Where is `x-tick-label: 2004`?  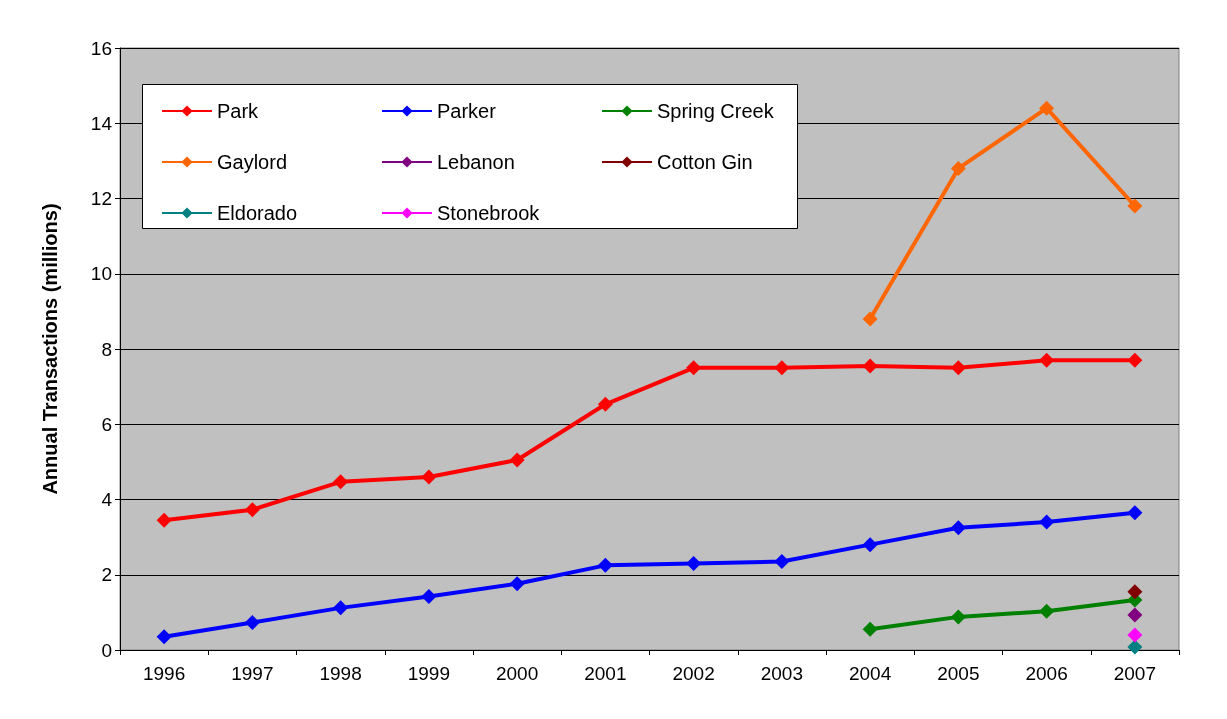
x-tick-label: 2004 is located at coordinates (870, 673).